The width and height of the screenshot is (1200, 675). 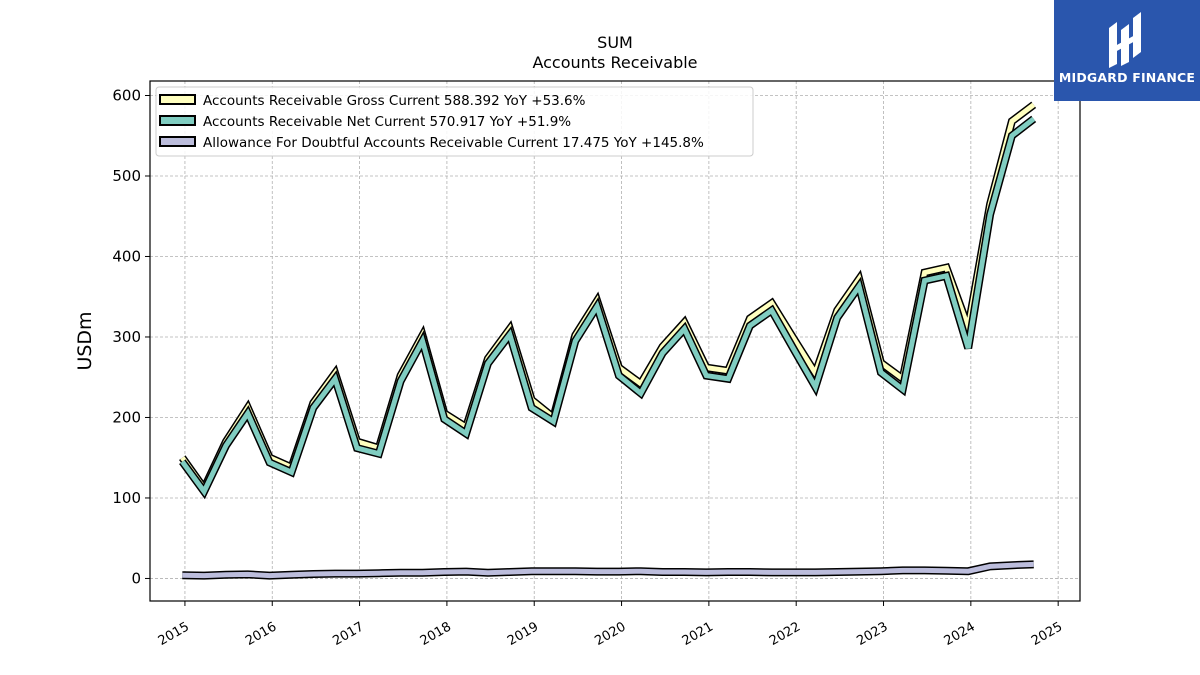 I want to click on x-tick-label: 2017, so click(x=348, y=634).